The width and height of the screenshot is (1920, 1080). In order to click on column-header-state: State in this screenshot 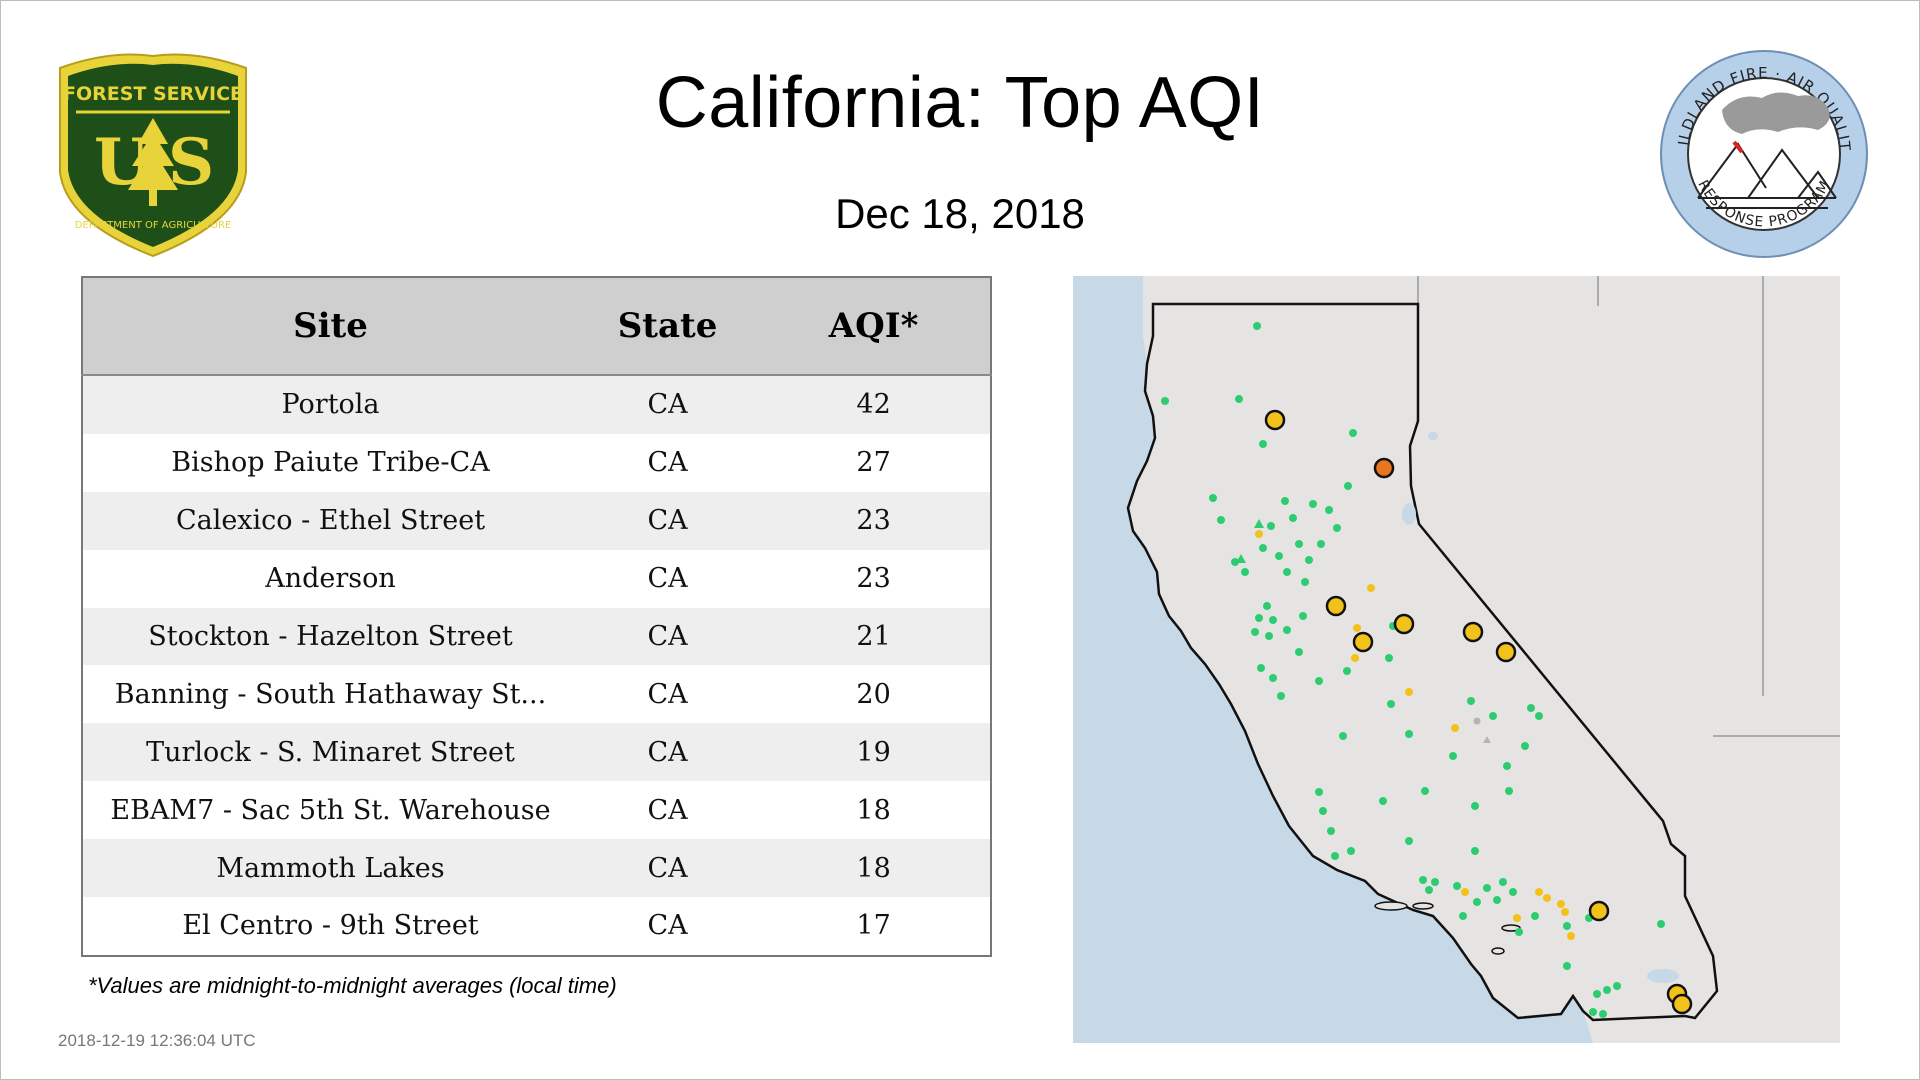, I will do `click(667, 326)`.